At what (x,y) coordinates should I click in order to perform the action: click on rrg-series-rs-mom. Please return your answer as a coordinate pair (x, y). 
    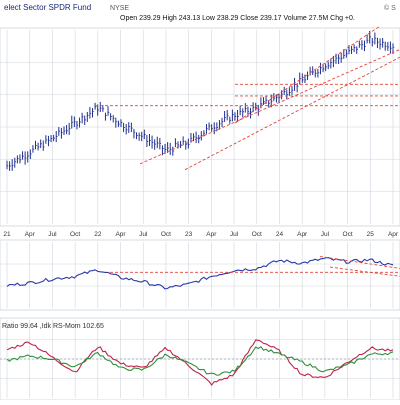
    Looking at the image, I should click on (200, 360).